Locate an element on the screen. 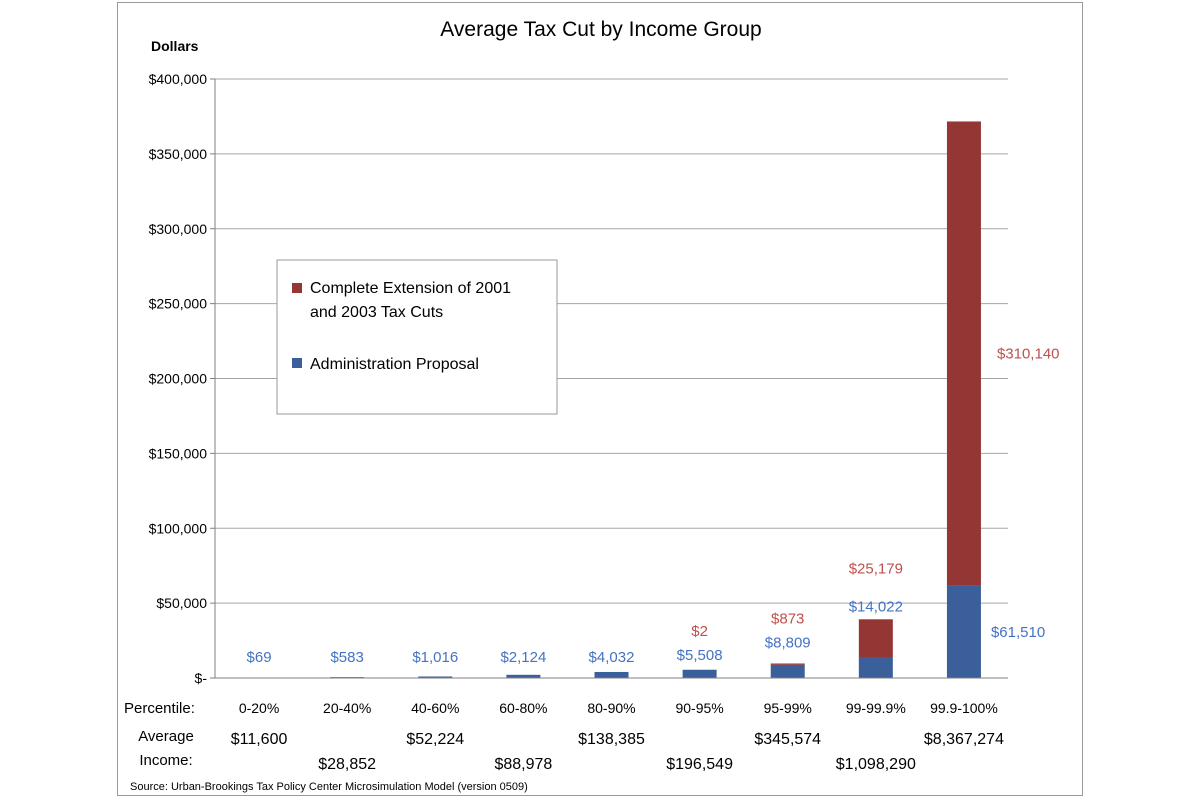 The height and width of the screenshot is (800, 1200). data-label-admin: $583 is located at coordinates (346, 657).